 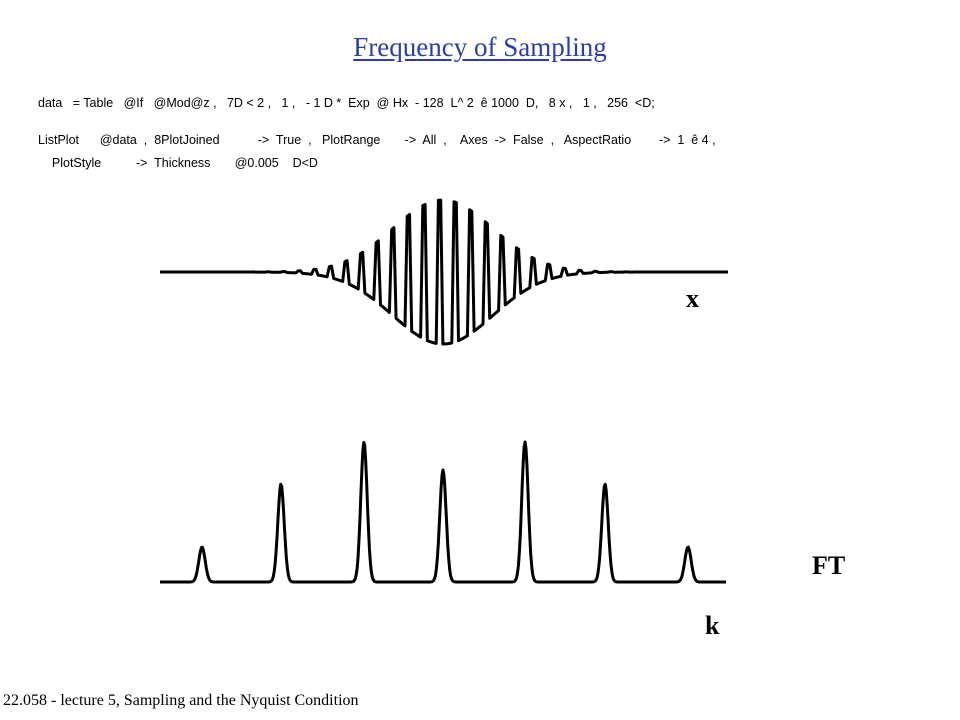 I want to click on bottom-plot-k-label: k, so click(x=712, y=625).